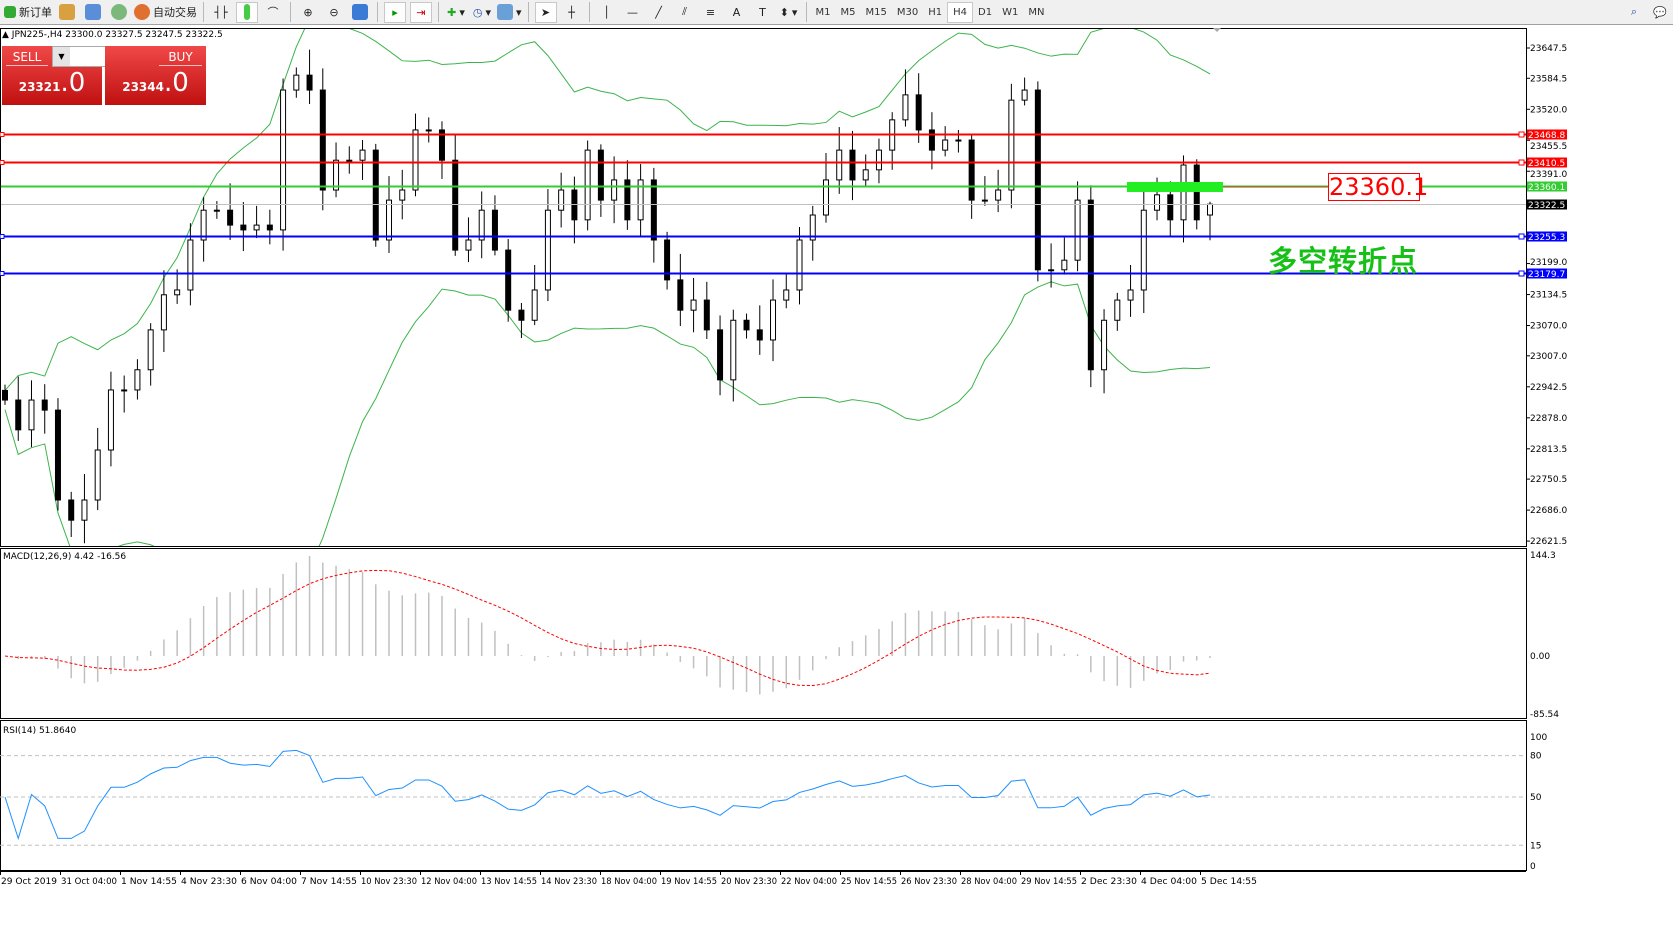 The height and width of the screenshot is (948, 1673). What do you see at coordinates (929, 882) in the screenshot?
I see `time-label: 26 Nov 23:30` at bounding box center [929, 882].